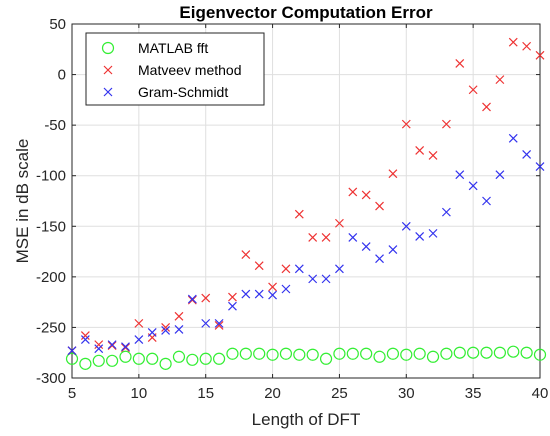 This screenshot has width=550, height=436. I want to click on legend: MATLAB fft Matveev method Gram-Schmidt, so click(175, 69).